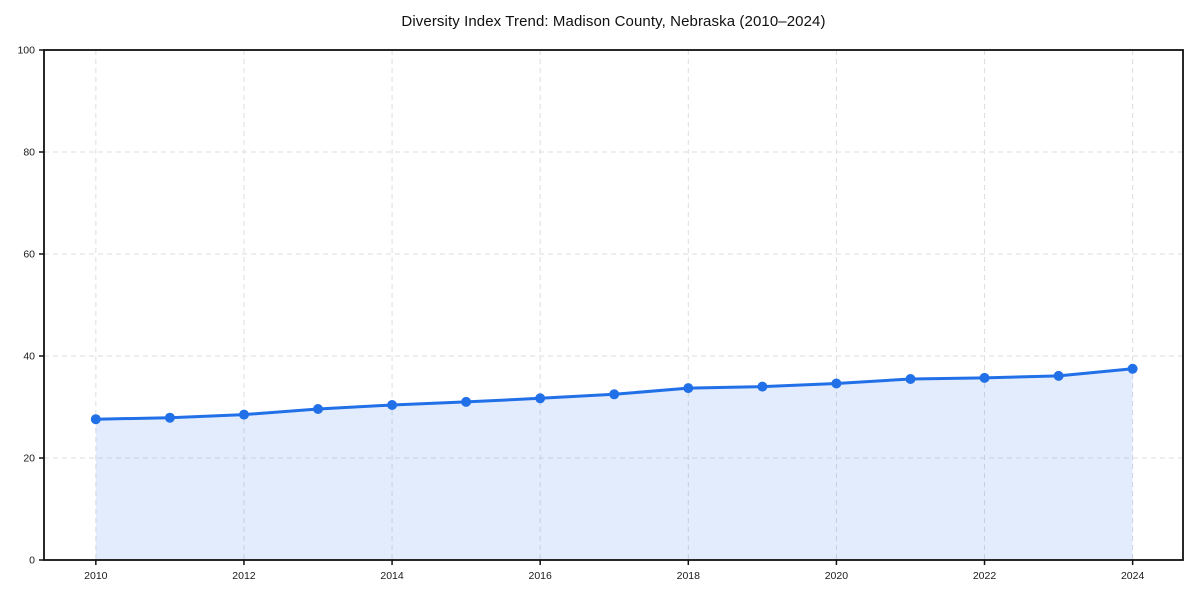 This screenshot has width=1200, height=600. What do you see at coordinates (1133, 576) in the screenshot?
I see `x-tick-label: 2024` at bounding box center [1133, 576].